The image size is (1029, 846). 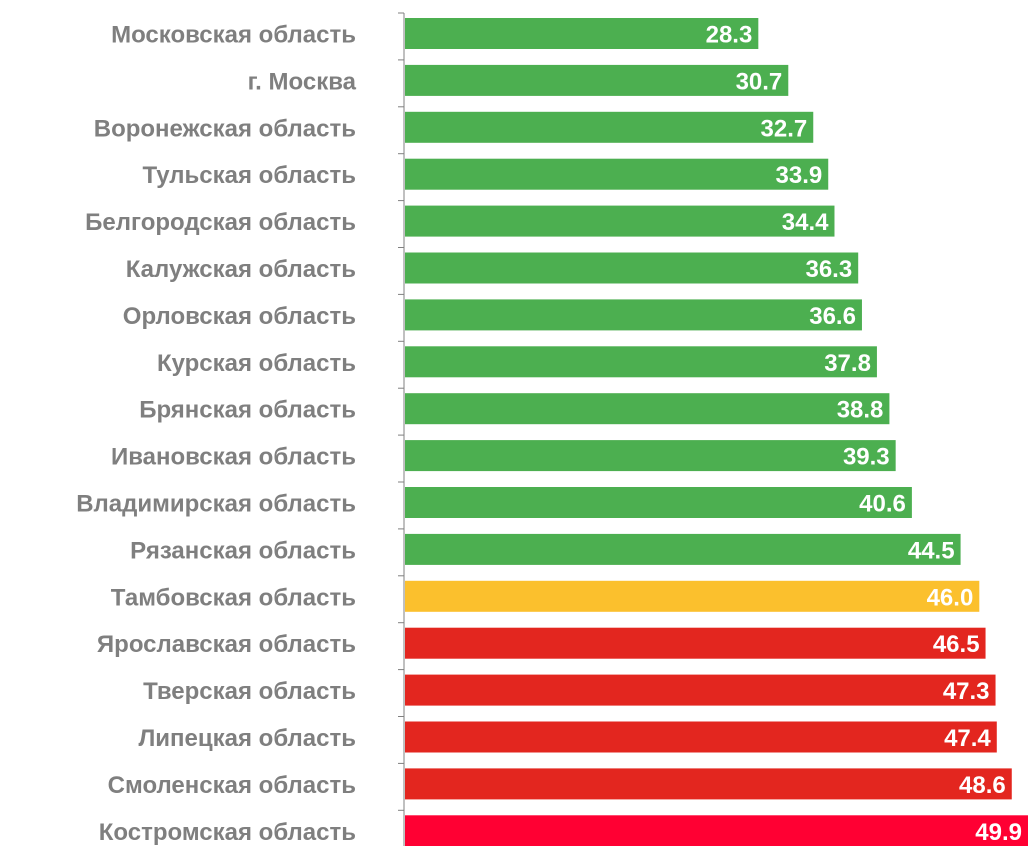 I want to click on category-label: Белгородская область, so click(x=220, y=222).